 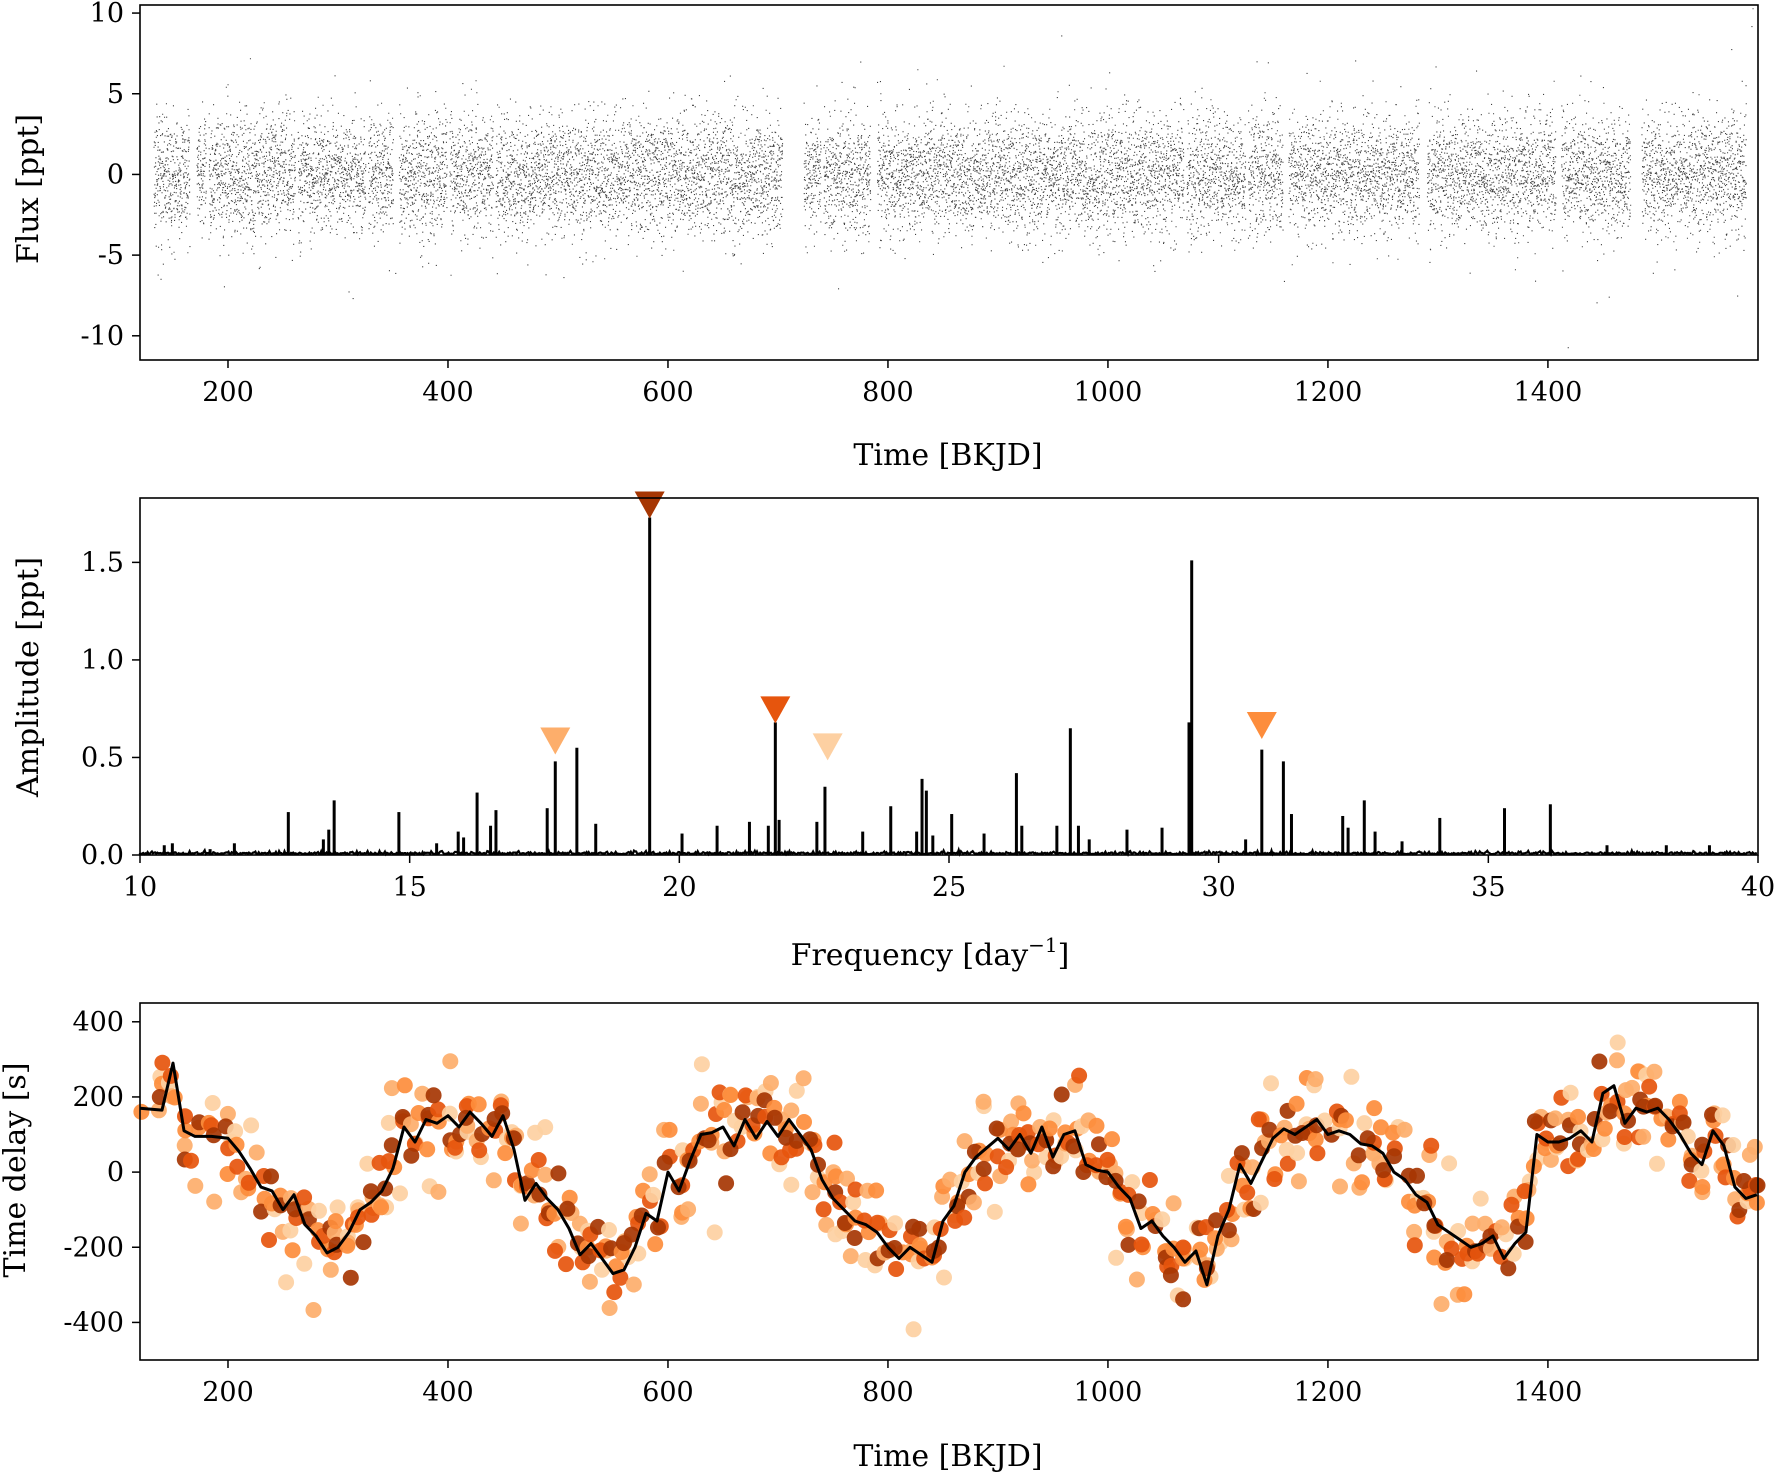 What do you see at coordinates (28, 677) in the screenshot?
I see `amplitude-spectrum-ylabel: Amplitude [ppt]` at bounding box center [28, 677].